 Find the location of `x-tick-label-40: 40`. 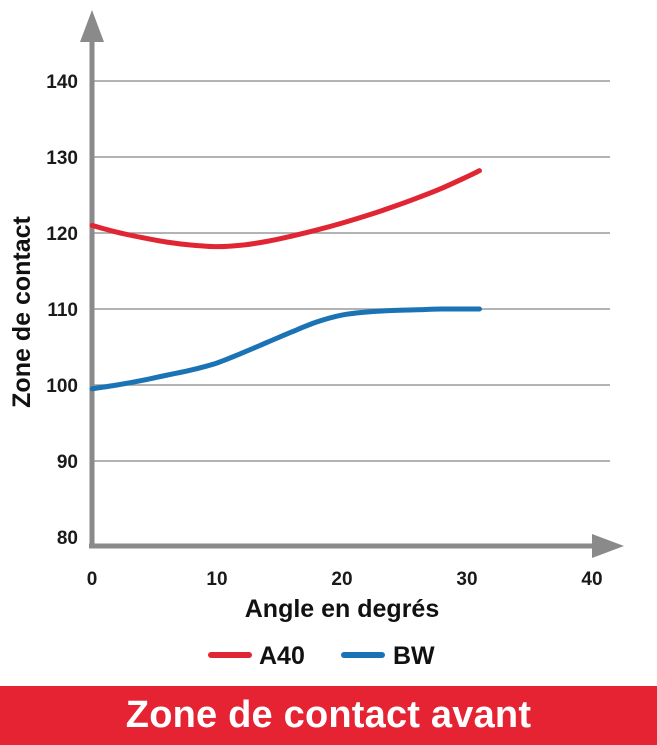

x-tick-label-40: 40 is located at coordinates (591, 579).